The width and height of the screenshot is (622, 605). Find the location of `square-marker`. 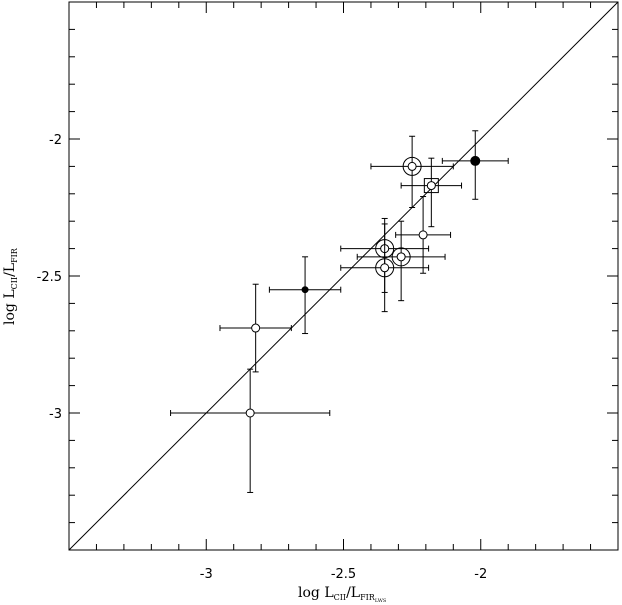

square-marker is located at coordinates (431, 186).